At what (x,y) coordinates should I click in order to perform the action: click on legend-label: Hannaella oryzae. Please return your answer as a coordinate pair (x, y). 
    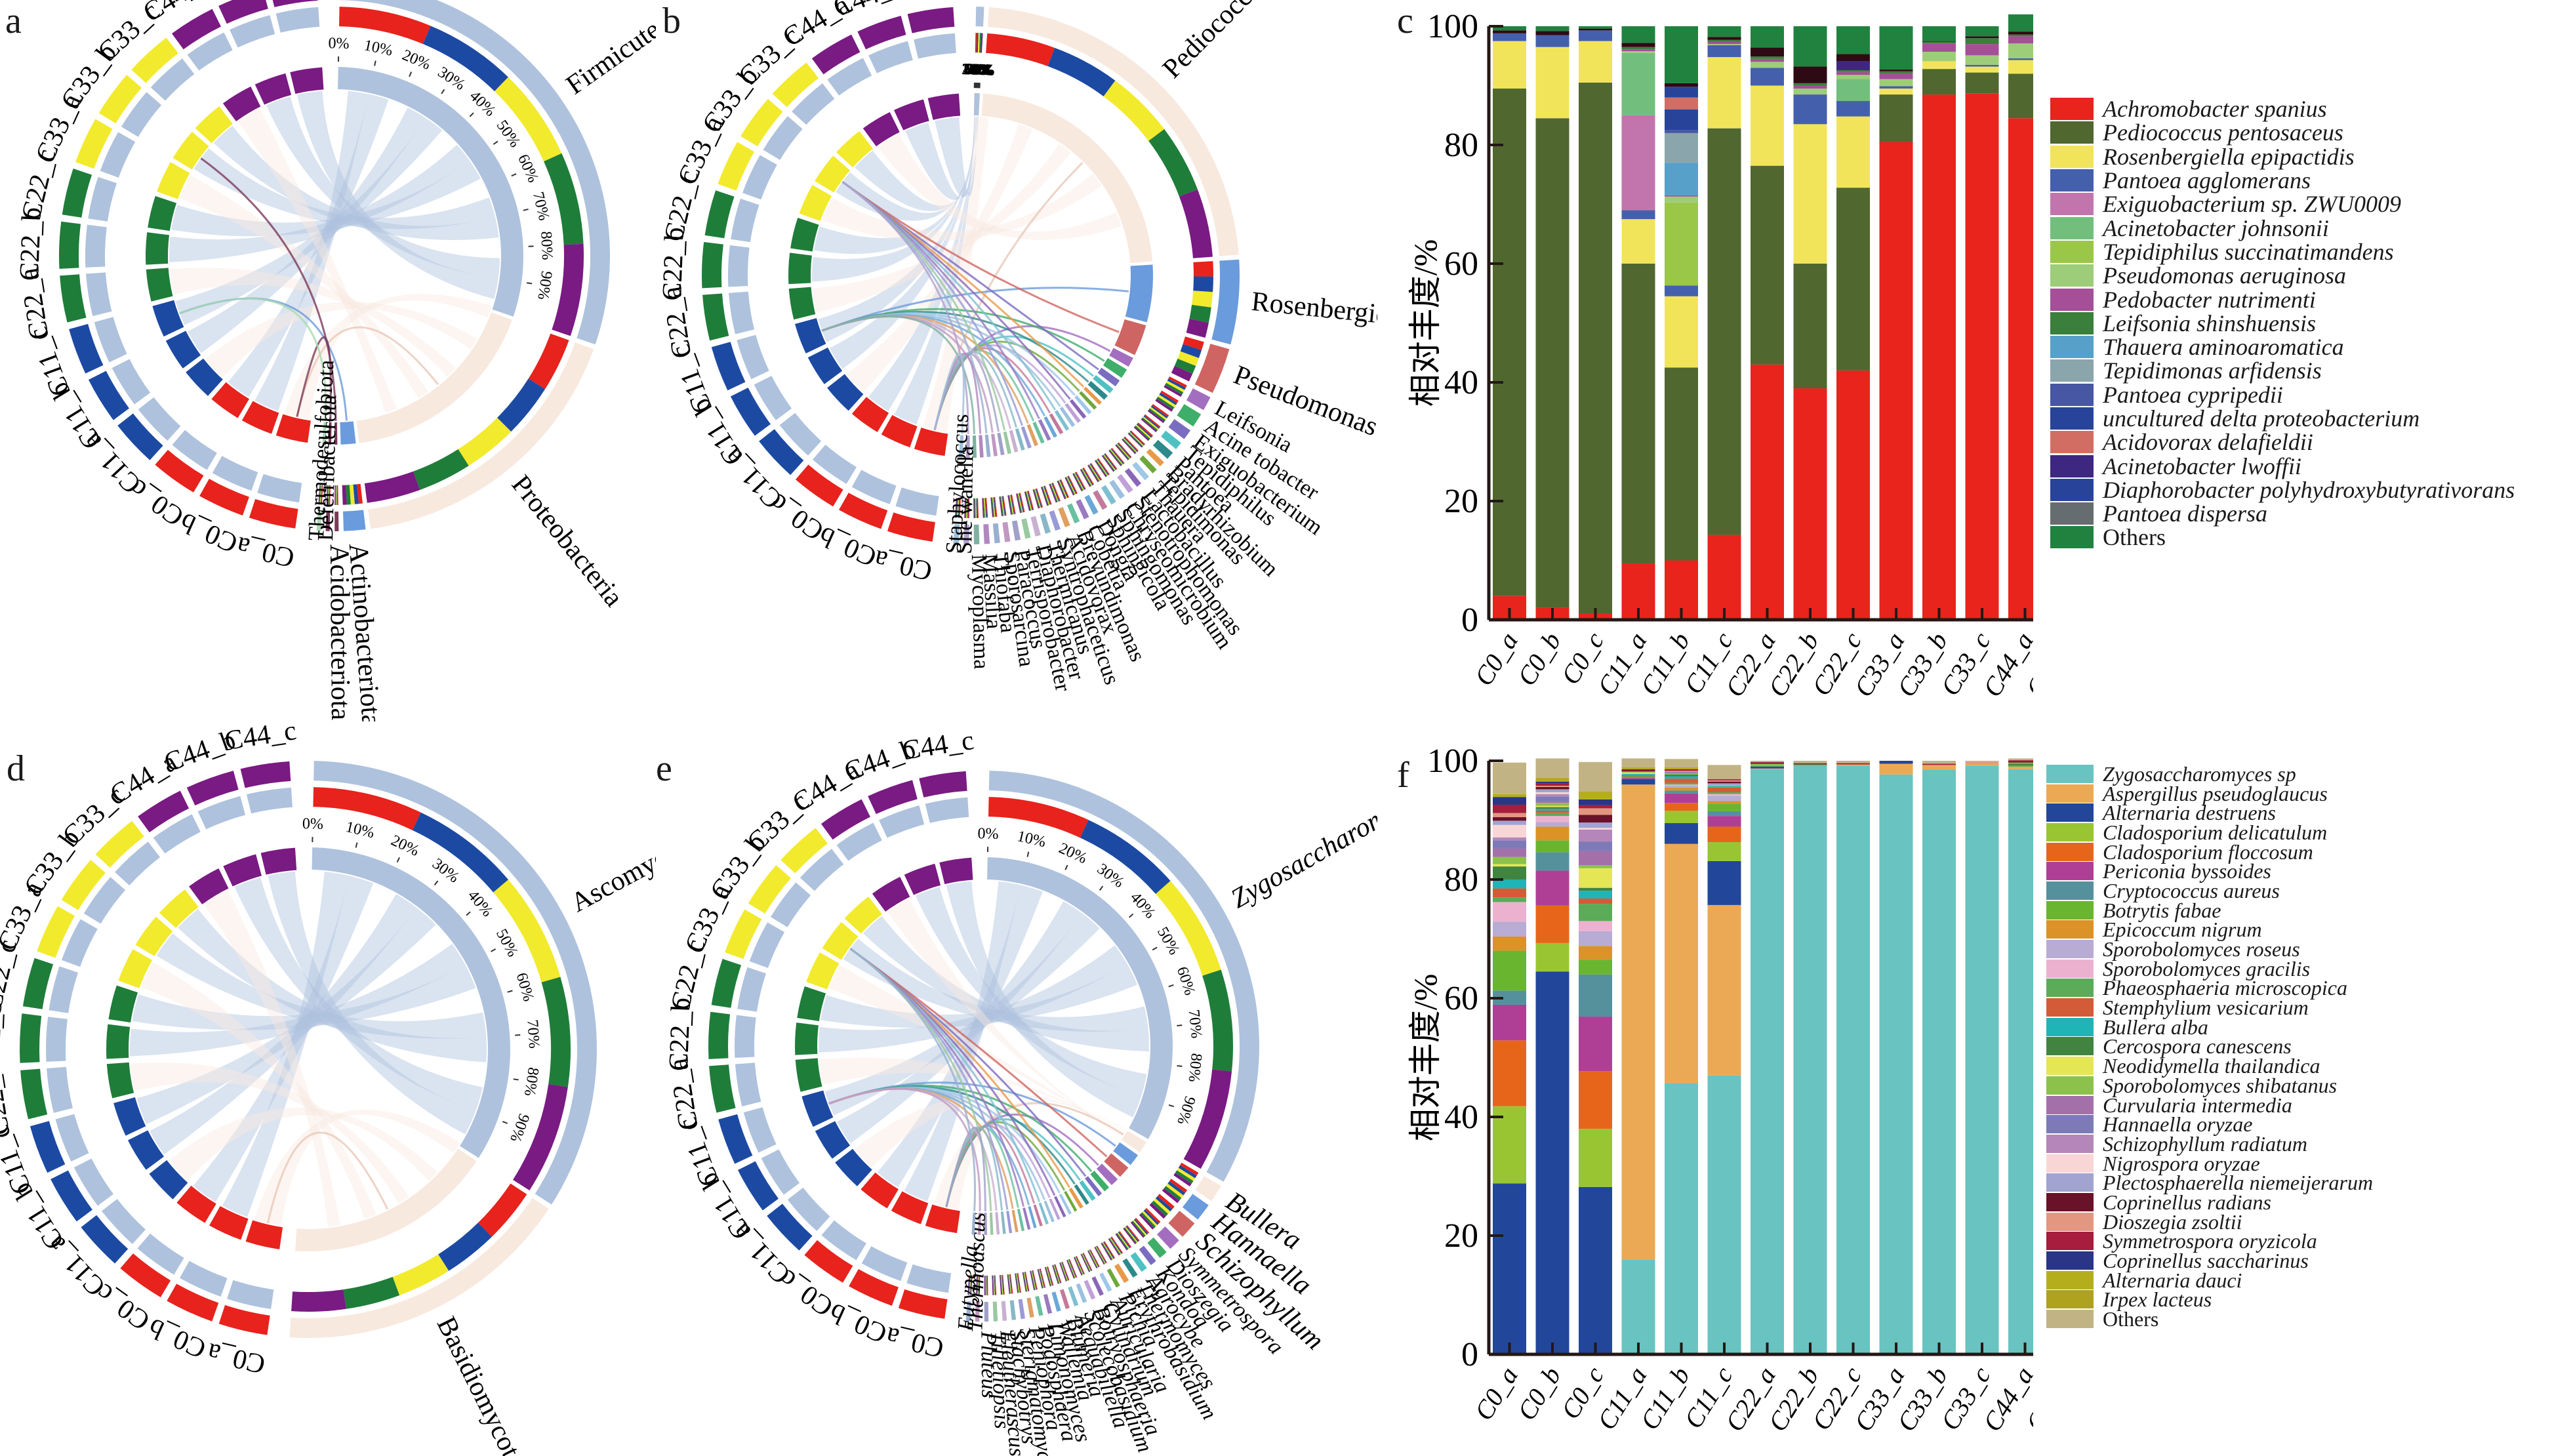
    Looking at the image, I should click on (2178, 1124).